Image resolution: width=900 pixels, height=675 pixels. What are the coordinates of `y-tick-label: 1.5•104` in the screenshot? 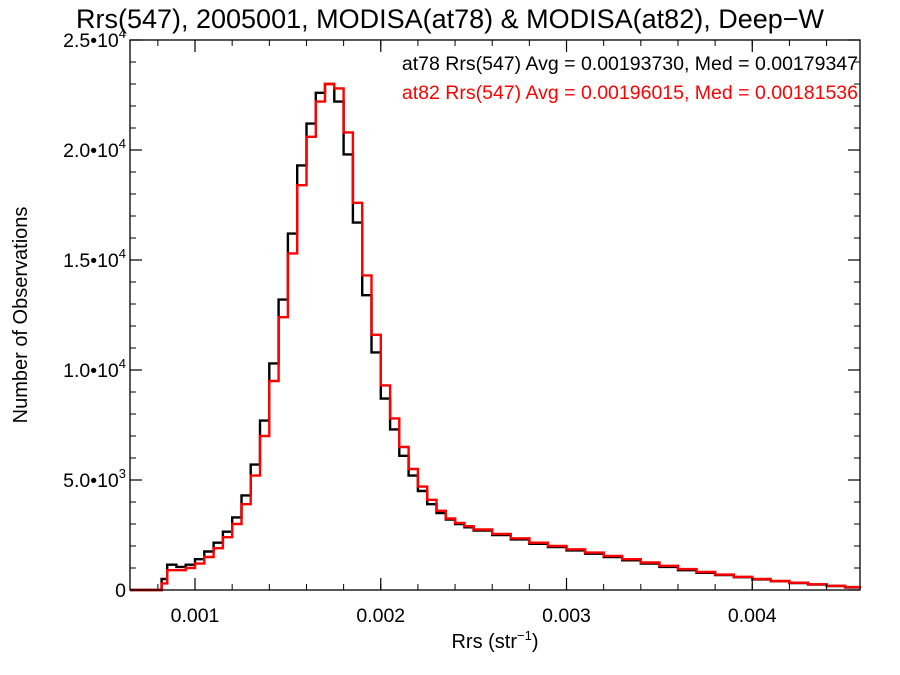 It's located at (94, 259).